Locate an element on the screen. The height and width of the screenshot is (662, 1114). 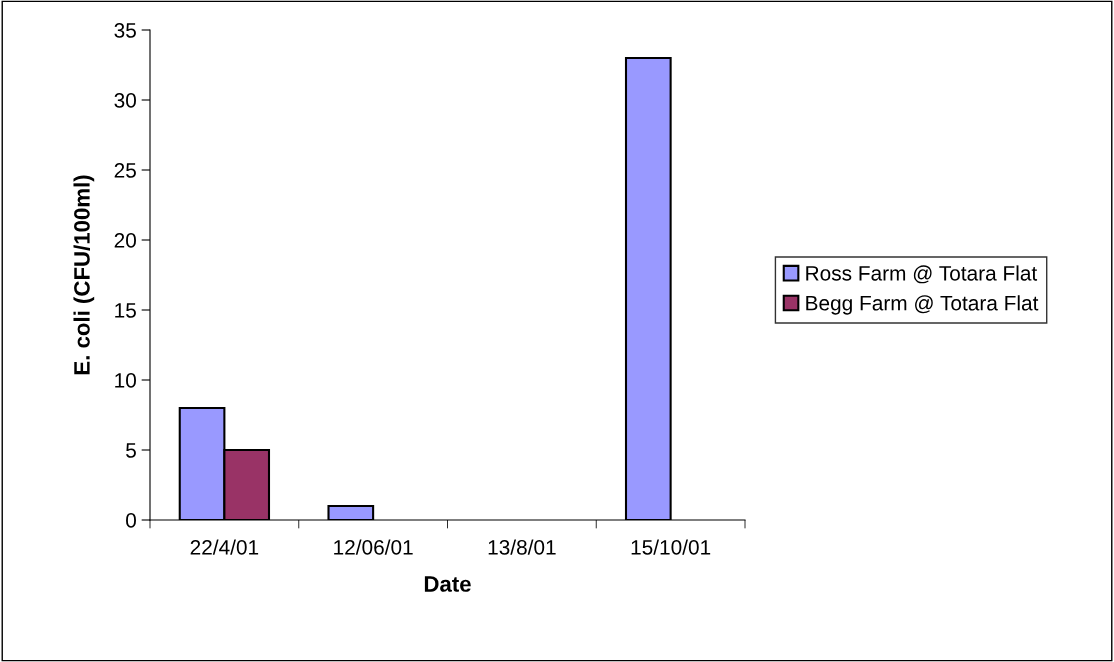
y-tick-label: 0 is located at coordinates (131, 520).